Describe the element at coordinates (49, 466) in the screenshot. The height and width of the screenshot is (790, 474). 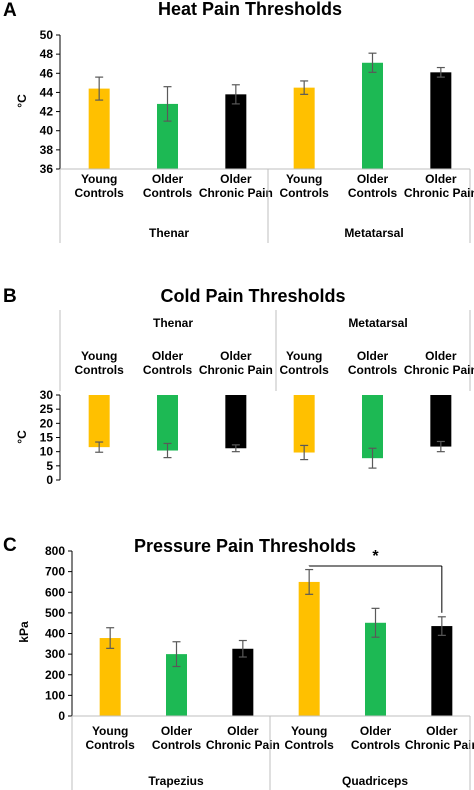
I see `y-tick-label: 5` at that location.